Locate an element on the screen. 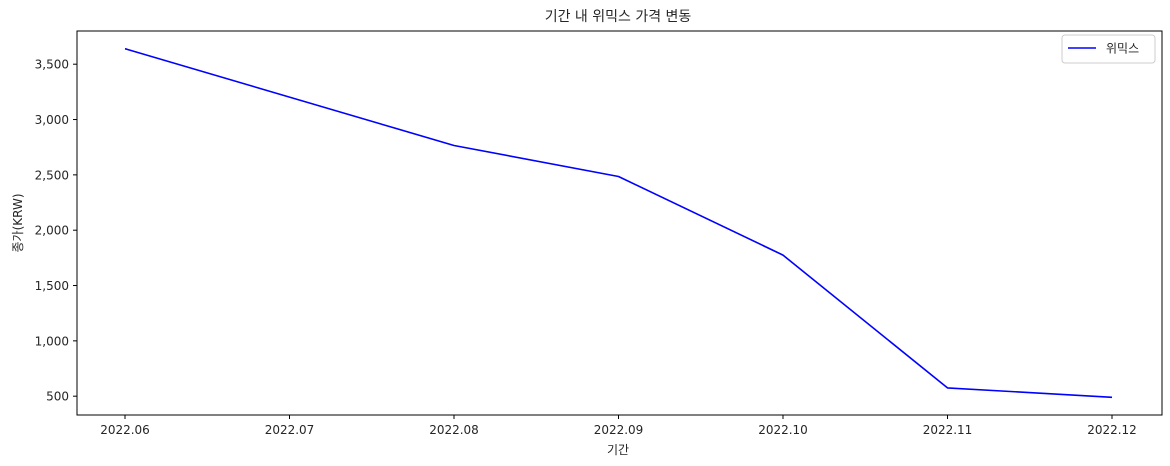  chart-title: 기간 내 위믹스 가격 변동 is located at coordinates (618, 17).